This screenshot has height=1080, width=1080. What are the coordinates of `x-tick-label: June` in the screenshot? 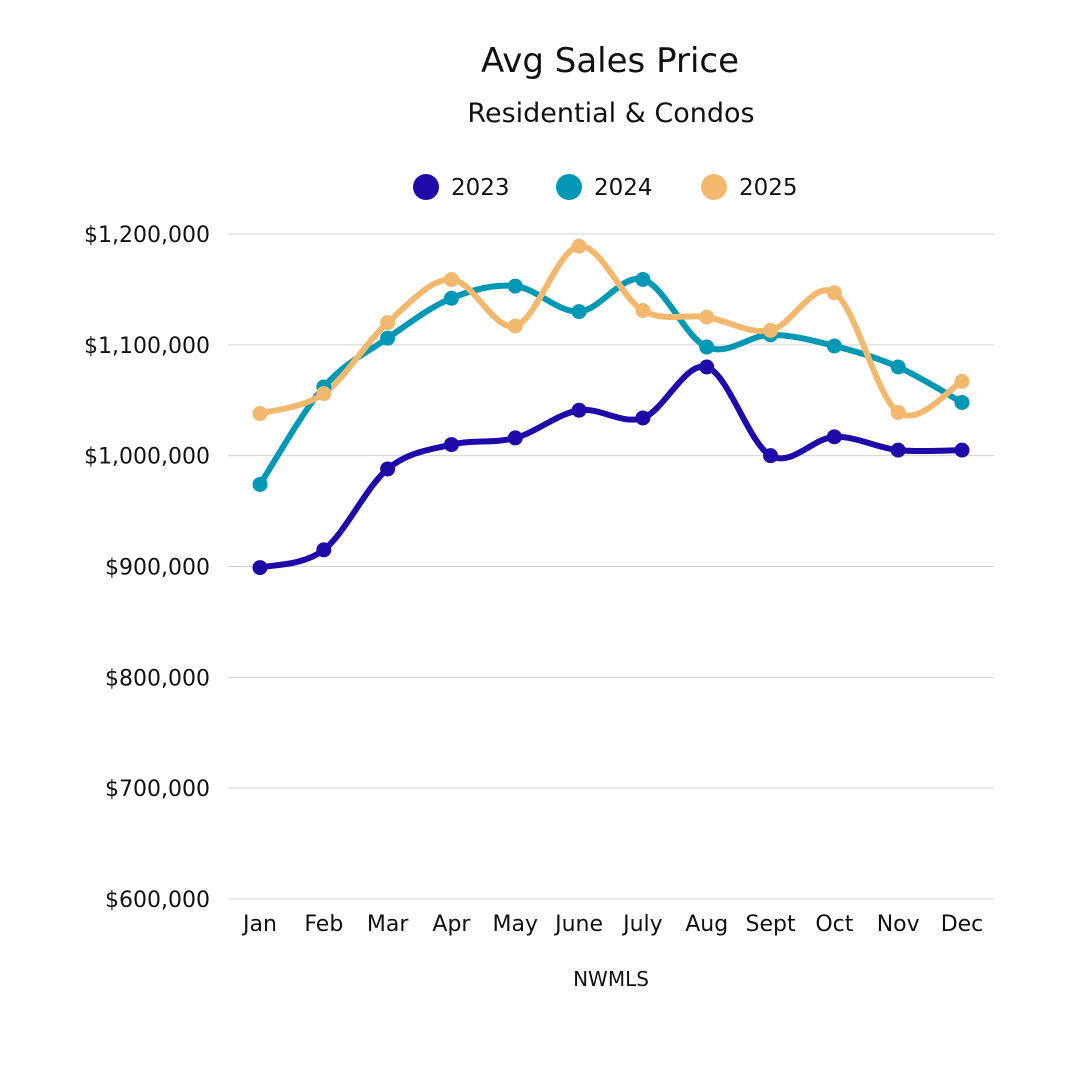 It's located at (578, 924).